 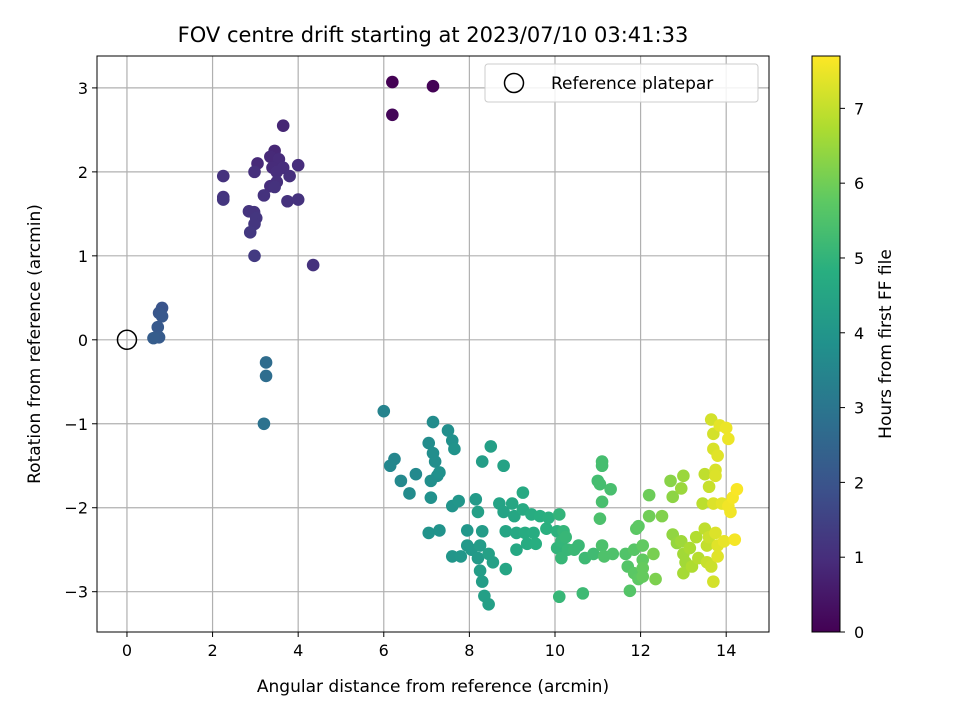 I want to click on colorbar: 0 1 2 3 4 5 6 7 Hours from first FF file, so click(x=853, y=348).